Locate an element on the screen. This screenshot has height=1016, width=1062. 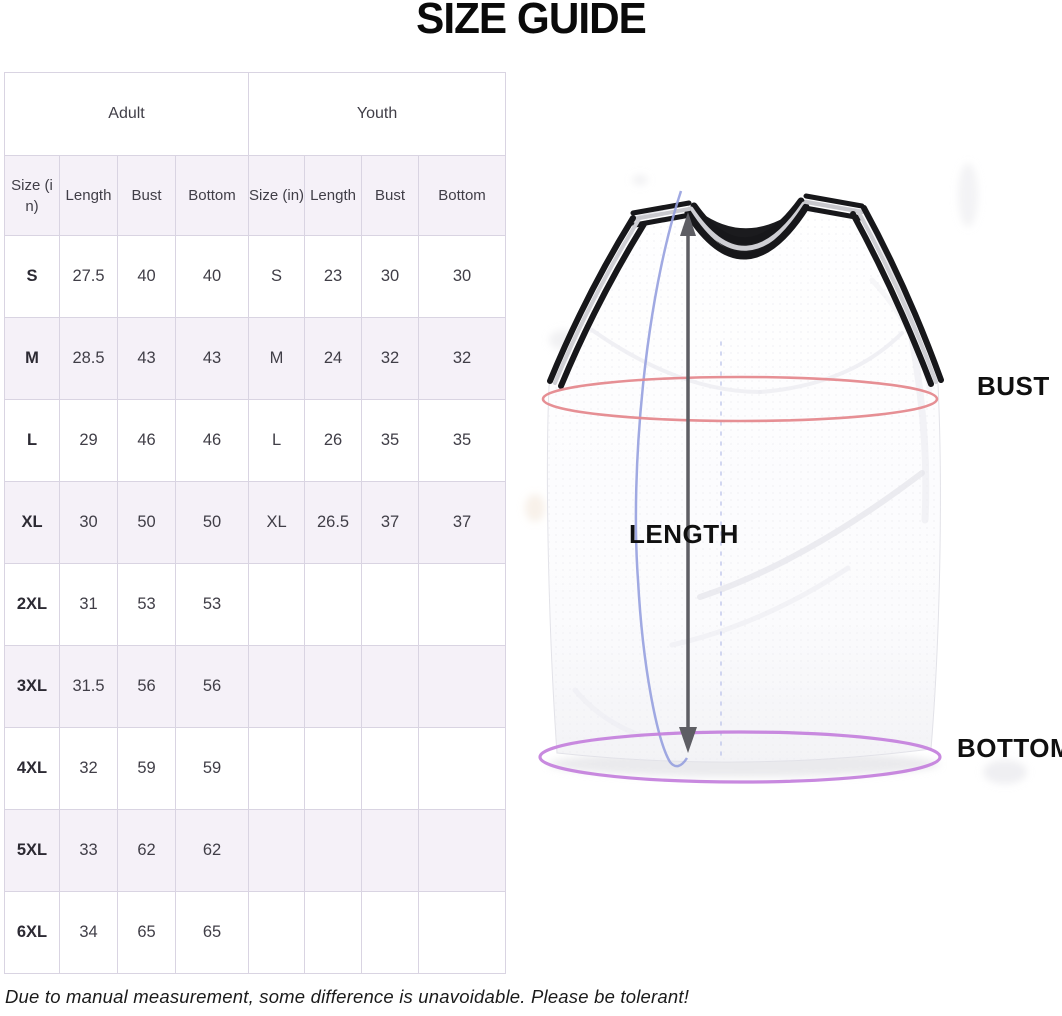
youth-size-cell: XL is located at coordinates (277, 522).